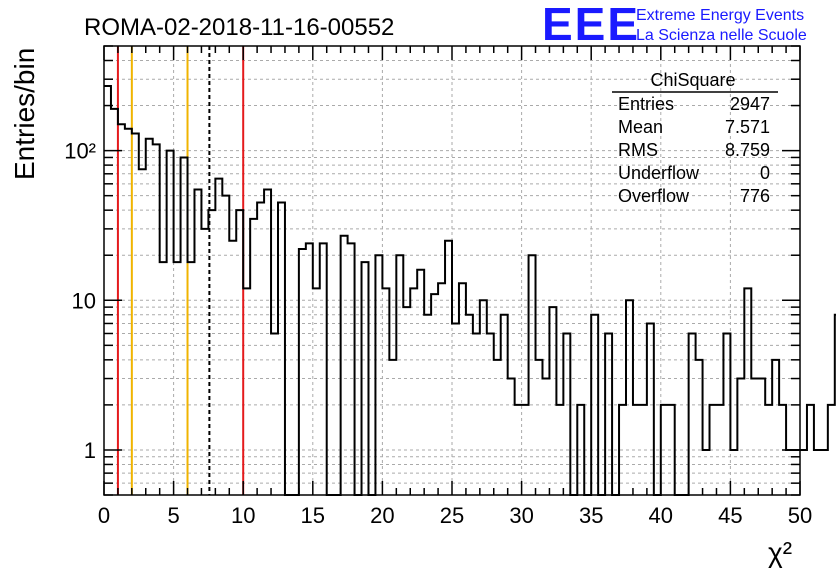 This screenshot has width=836, height=572. Describe the element at coordinates (591, 515) in the screenshot. I see `x-tick-label: 35` at that location.